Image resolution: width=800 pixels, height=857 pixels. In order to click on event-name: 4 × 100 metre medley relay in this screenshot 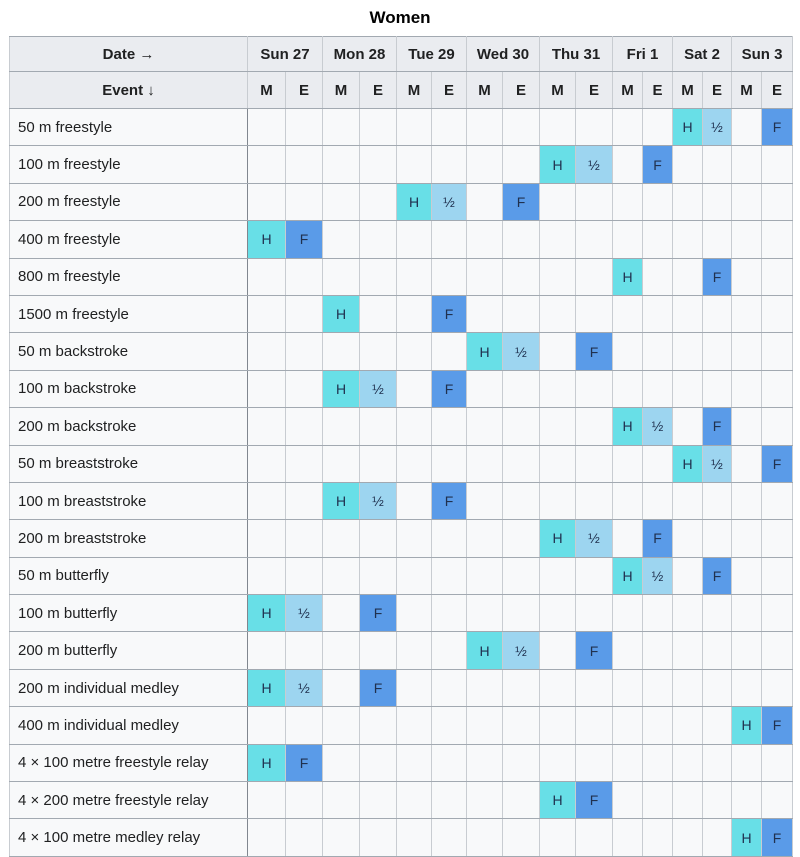, I will do `click(128, 837)`.